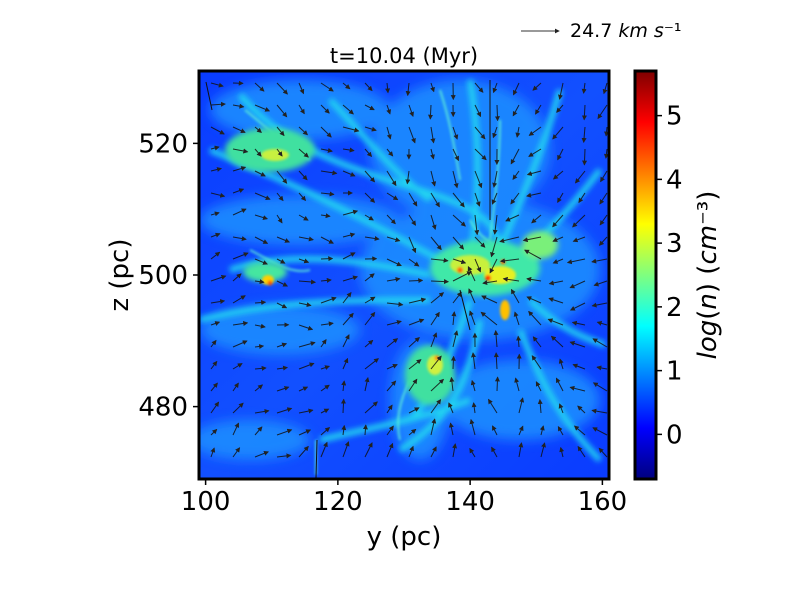  What do you see at coordinates (674, 180) in the screenshot?
I see `colorbar-tick-label: 4` at bounding box center [674, 180].